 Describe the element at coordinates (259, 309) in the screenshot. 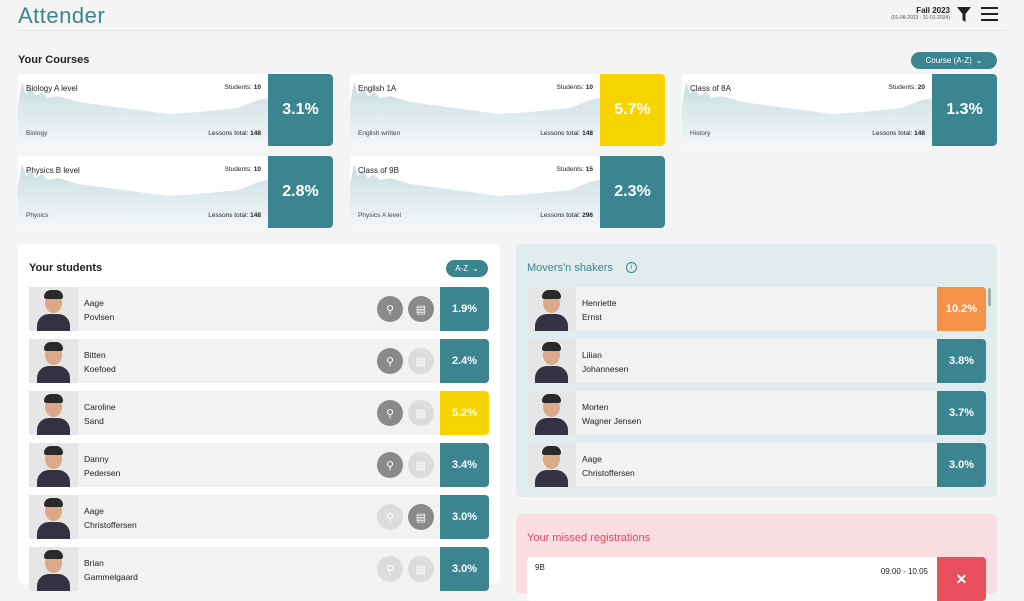

I see `student-row: Aage Povlsen ⚲ ▤ 1.9%` at that location.